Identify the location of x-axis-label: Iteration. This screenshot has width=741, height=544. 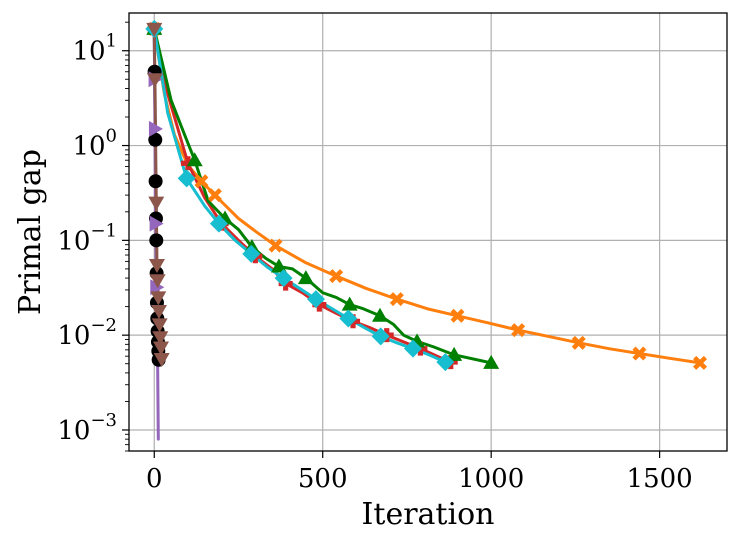
(428, 514).